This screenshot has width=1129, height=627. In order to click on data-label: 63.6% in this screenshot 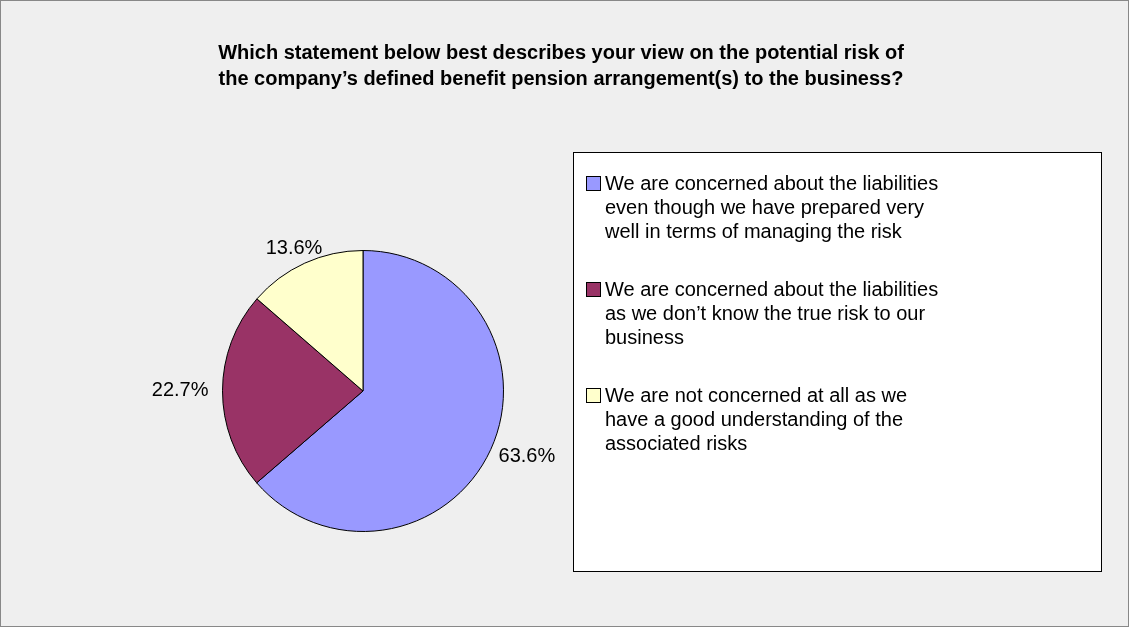, I will do `click(527, 454)`.